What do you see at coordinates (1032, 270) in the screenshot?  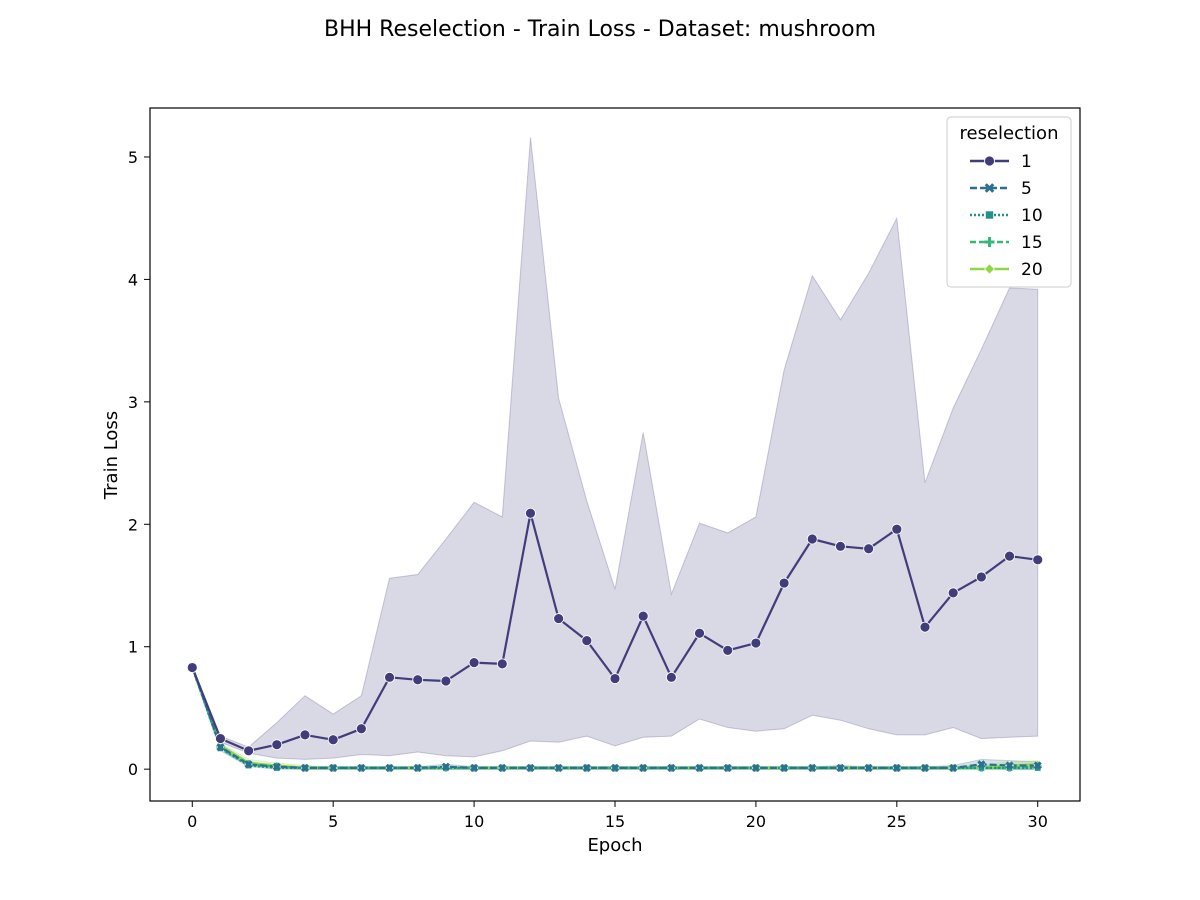 I see `legend-label-20: 20` at bounding box center [1032, 270].